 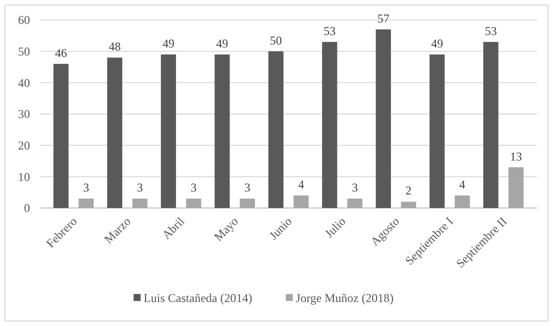 What do you see at coordinates (27, 208) in the screenshot?
I see `y-tick-label: 0` at bounding box center [27, 208].